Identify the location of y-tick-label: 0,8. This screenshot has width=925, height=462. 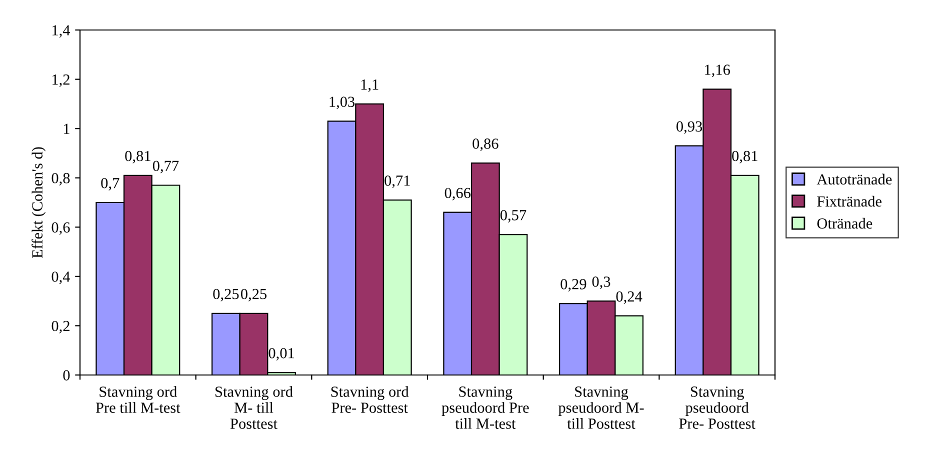
(61, 179).